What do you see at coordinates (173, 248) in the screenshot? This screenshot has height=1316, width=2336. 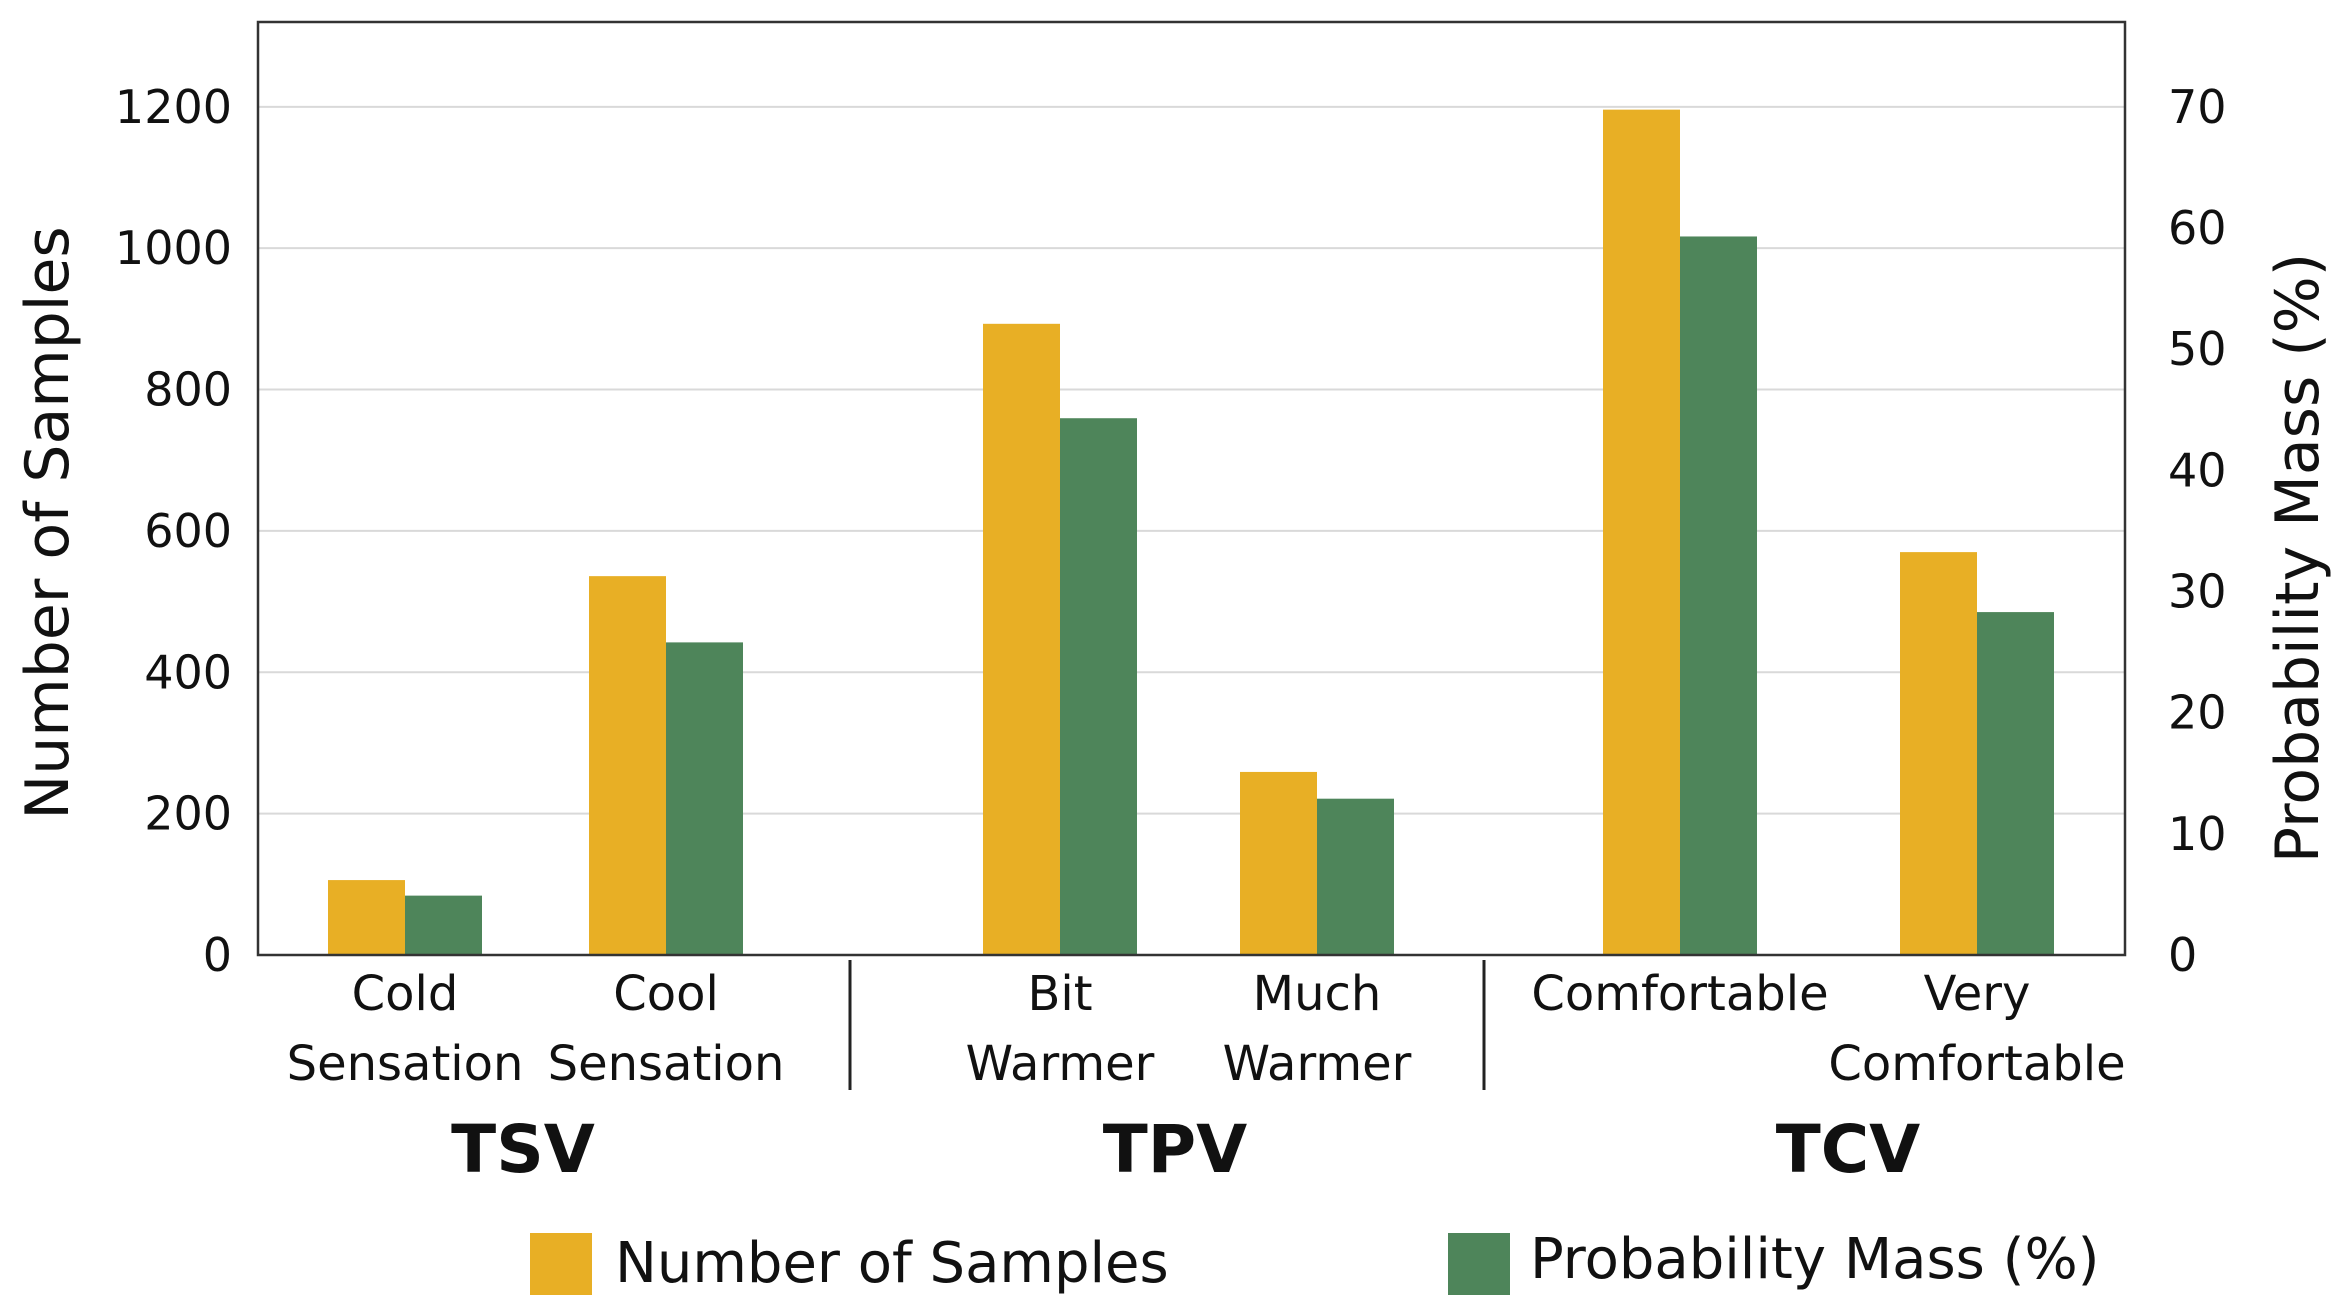 I see `left-tick-label: 1000` at bounding box center [173, 248].